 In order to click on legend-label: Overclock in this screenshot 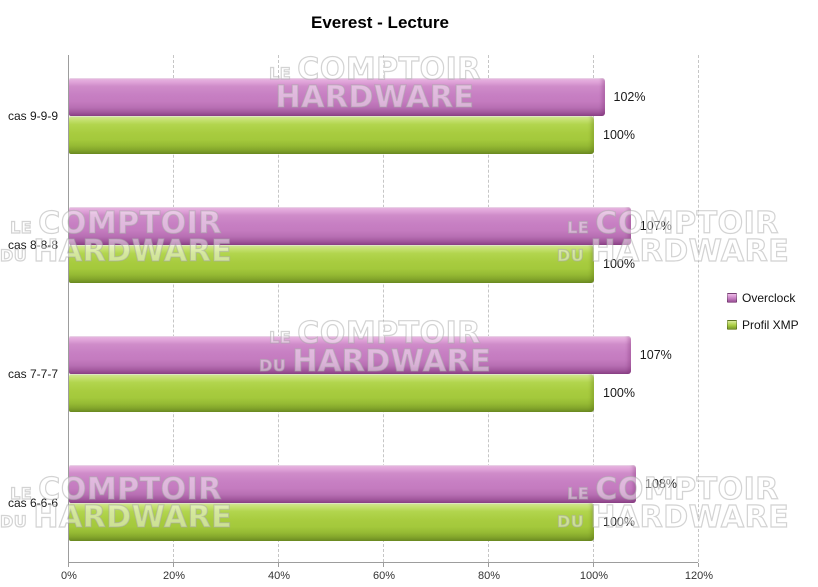, I will do `click(769, 298)`.